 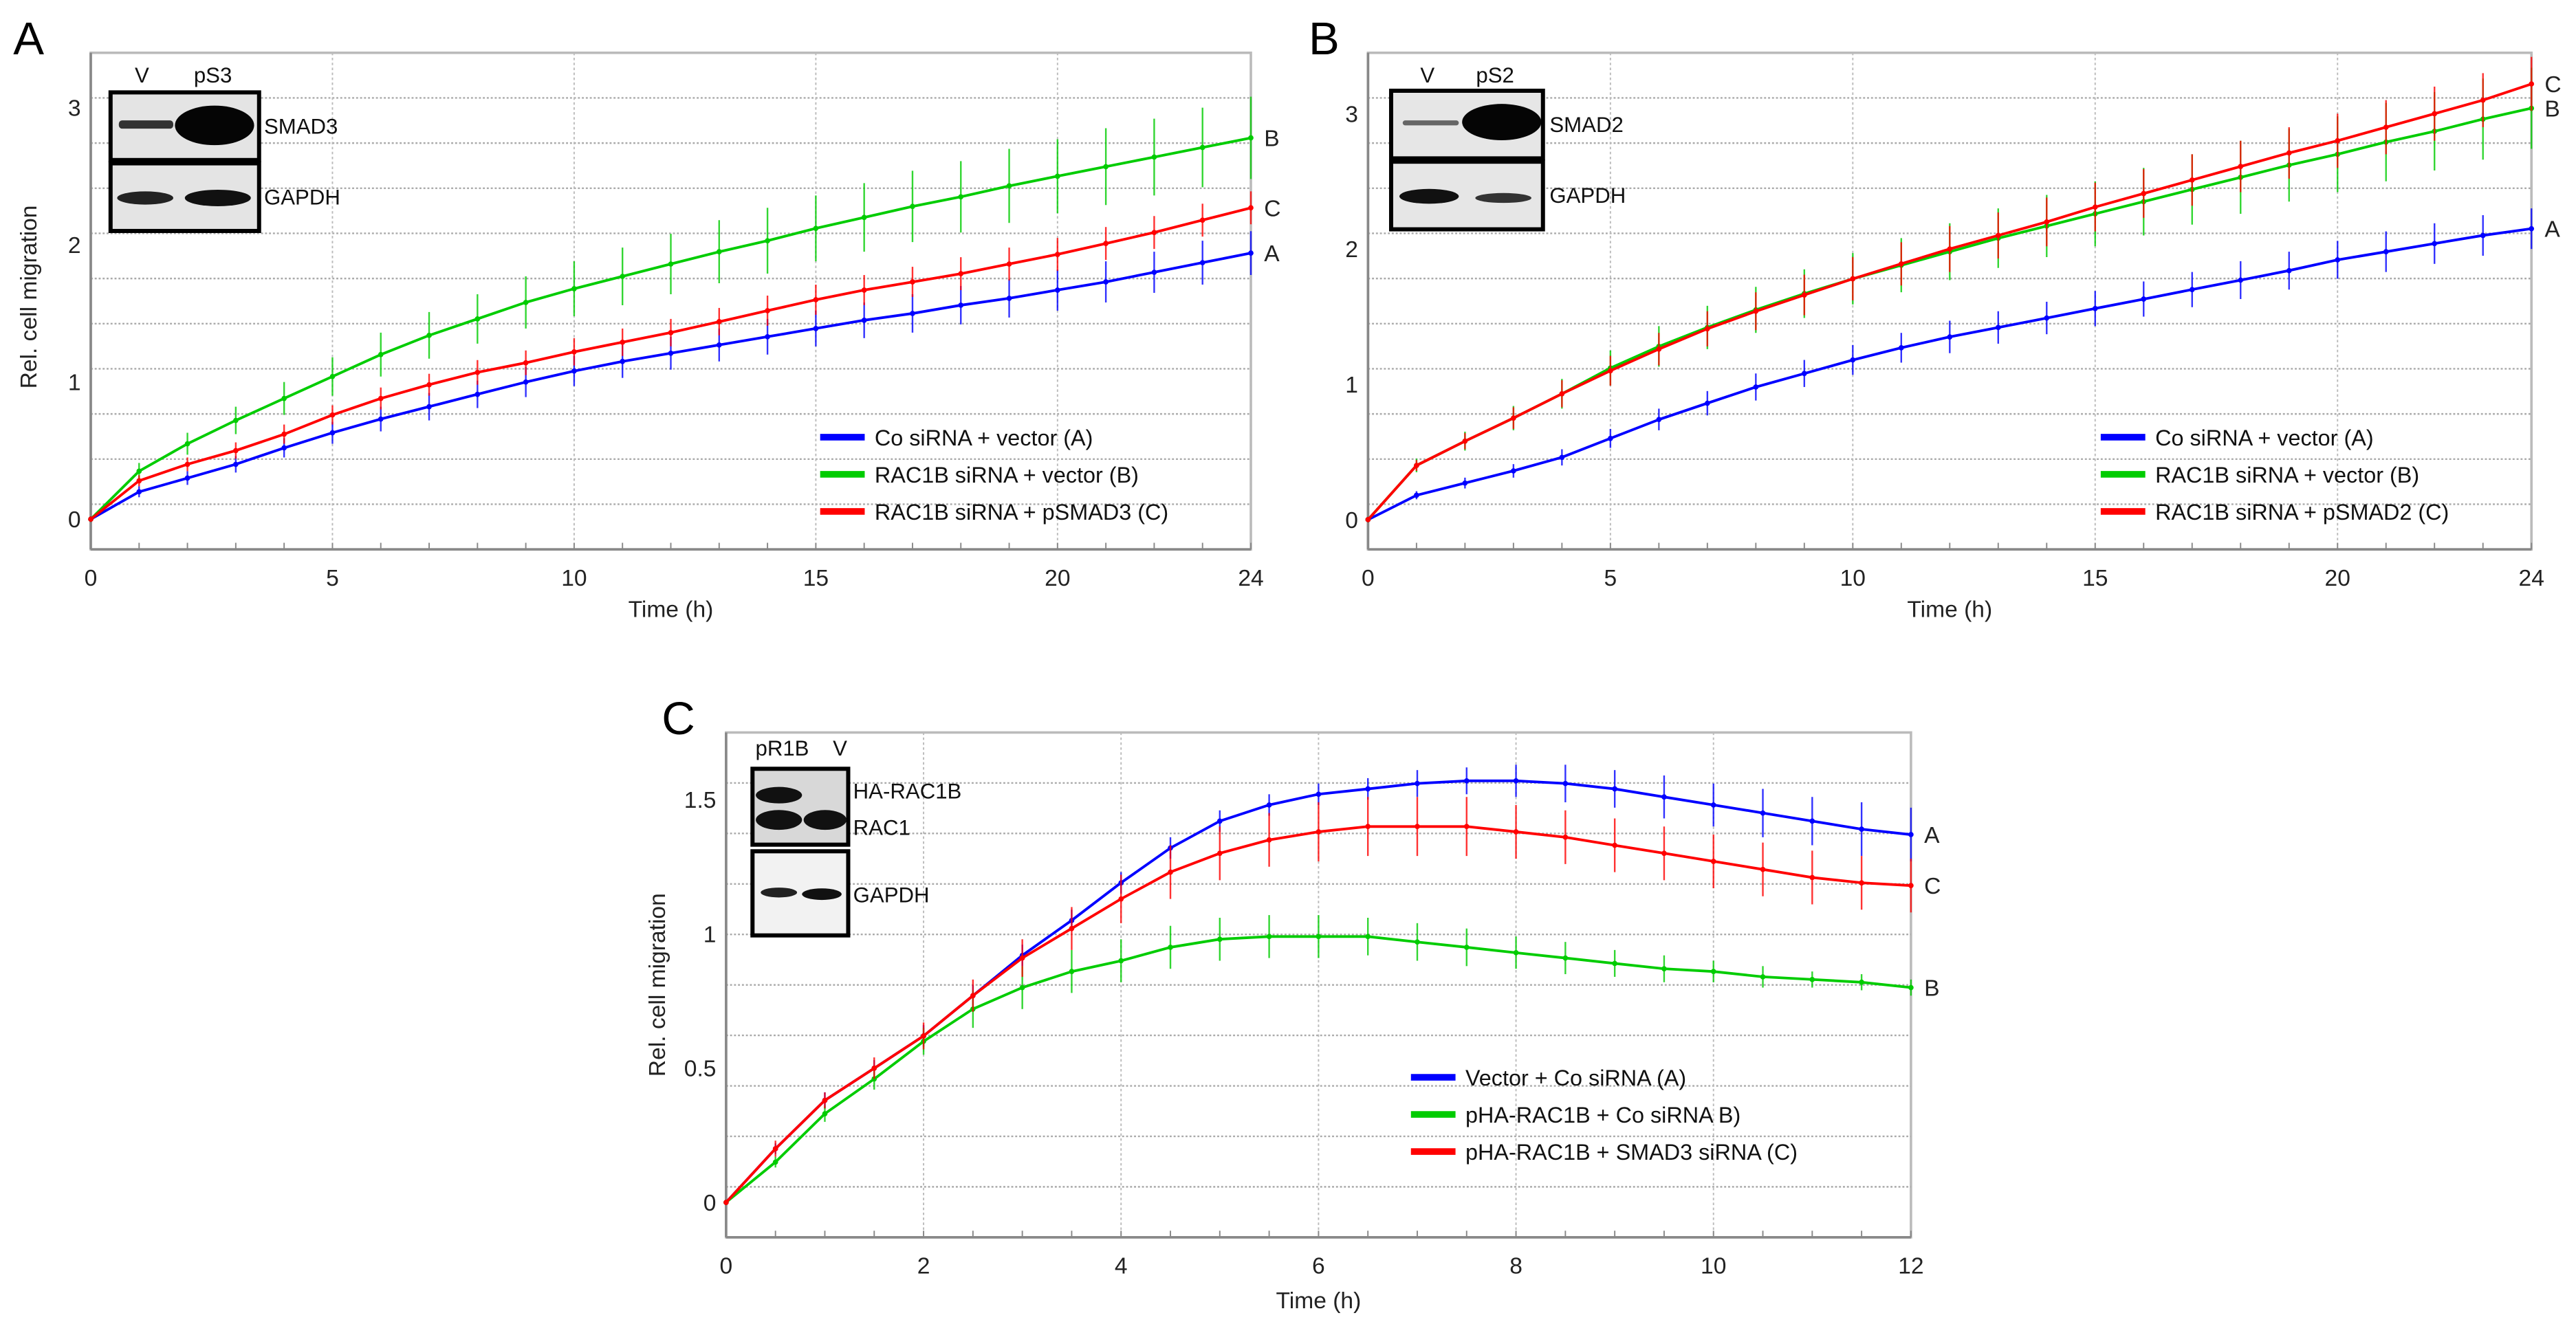 What do you see at coordinates (2551, 109) in the screenshot?
I see `series-end-label: B` at bounding box center [2551, 109].